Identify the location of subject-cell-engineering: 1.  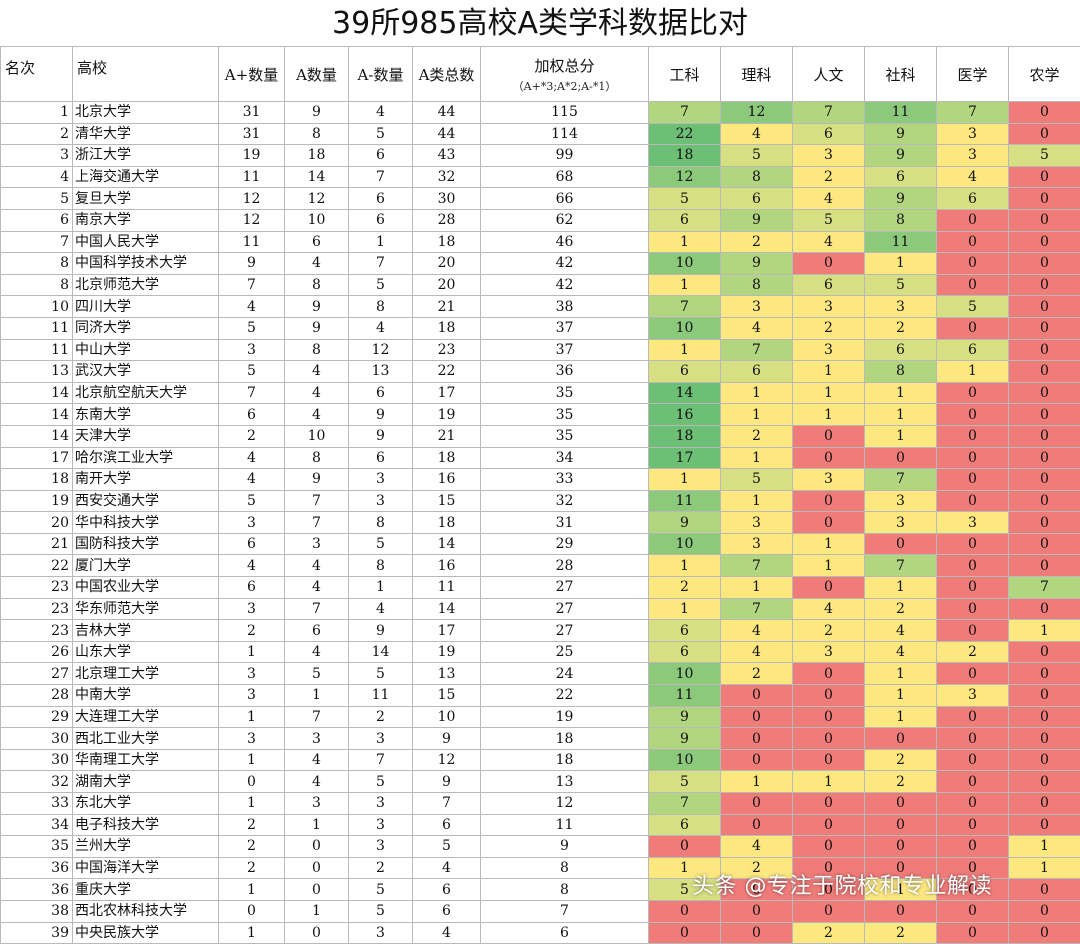
(685, 609).